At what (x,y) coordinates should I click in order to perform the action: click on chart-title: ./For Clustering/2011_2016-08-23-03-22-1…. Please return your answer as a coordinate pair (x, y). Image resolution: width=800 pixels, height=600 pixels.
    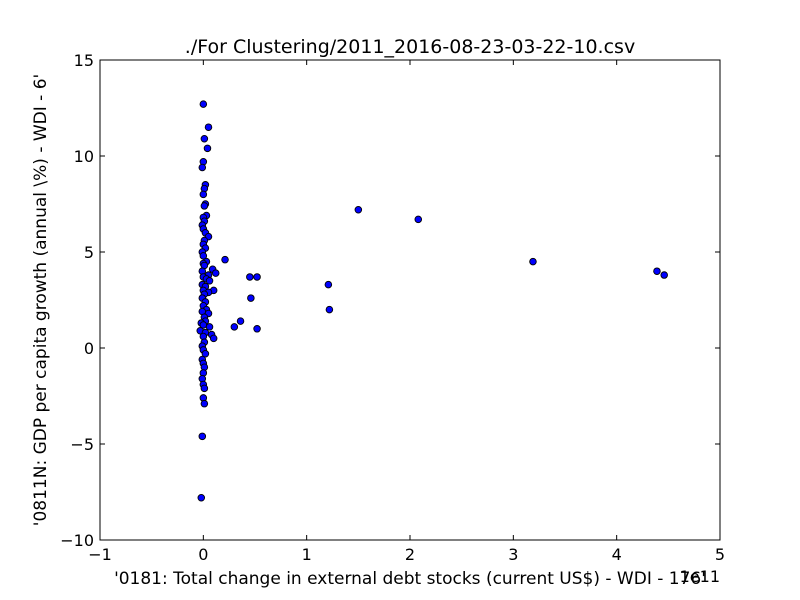
    Looking at the image, I should click on (410, 47).